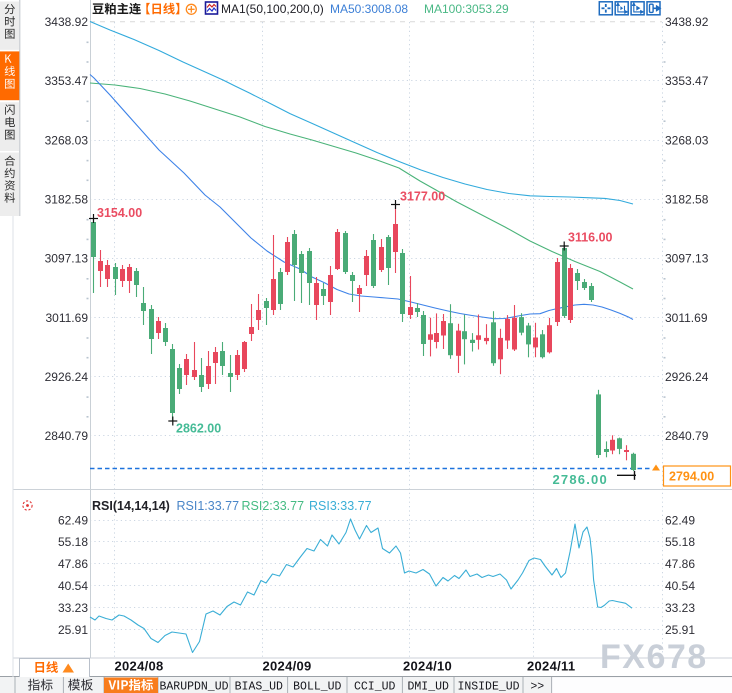 The height and width of the screenshot is (693, 732). I want to click on svg-text: FX678, so click(654, 657).